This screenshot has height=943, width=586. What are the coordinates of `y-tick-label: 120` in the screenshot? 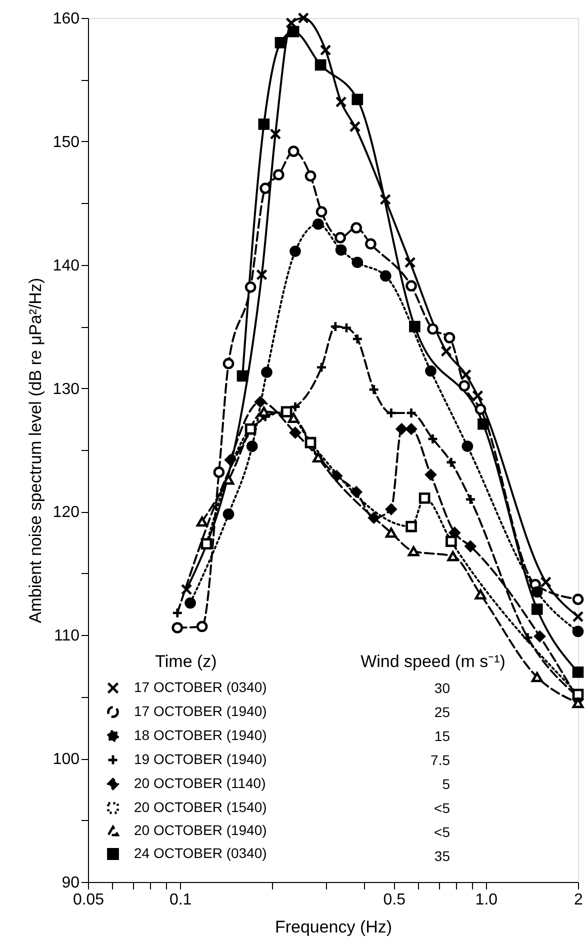 It's located at (66, 513).